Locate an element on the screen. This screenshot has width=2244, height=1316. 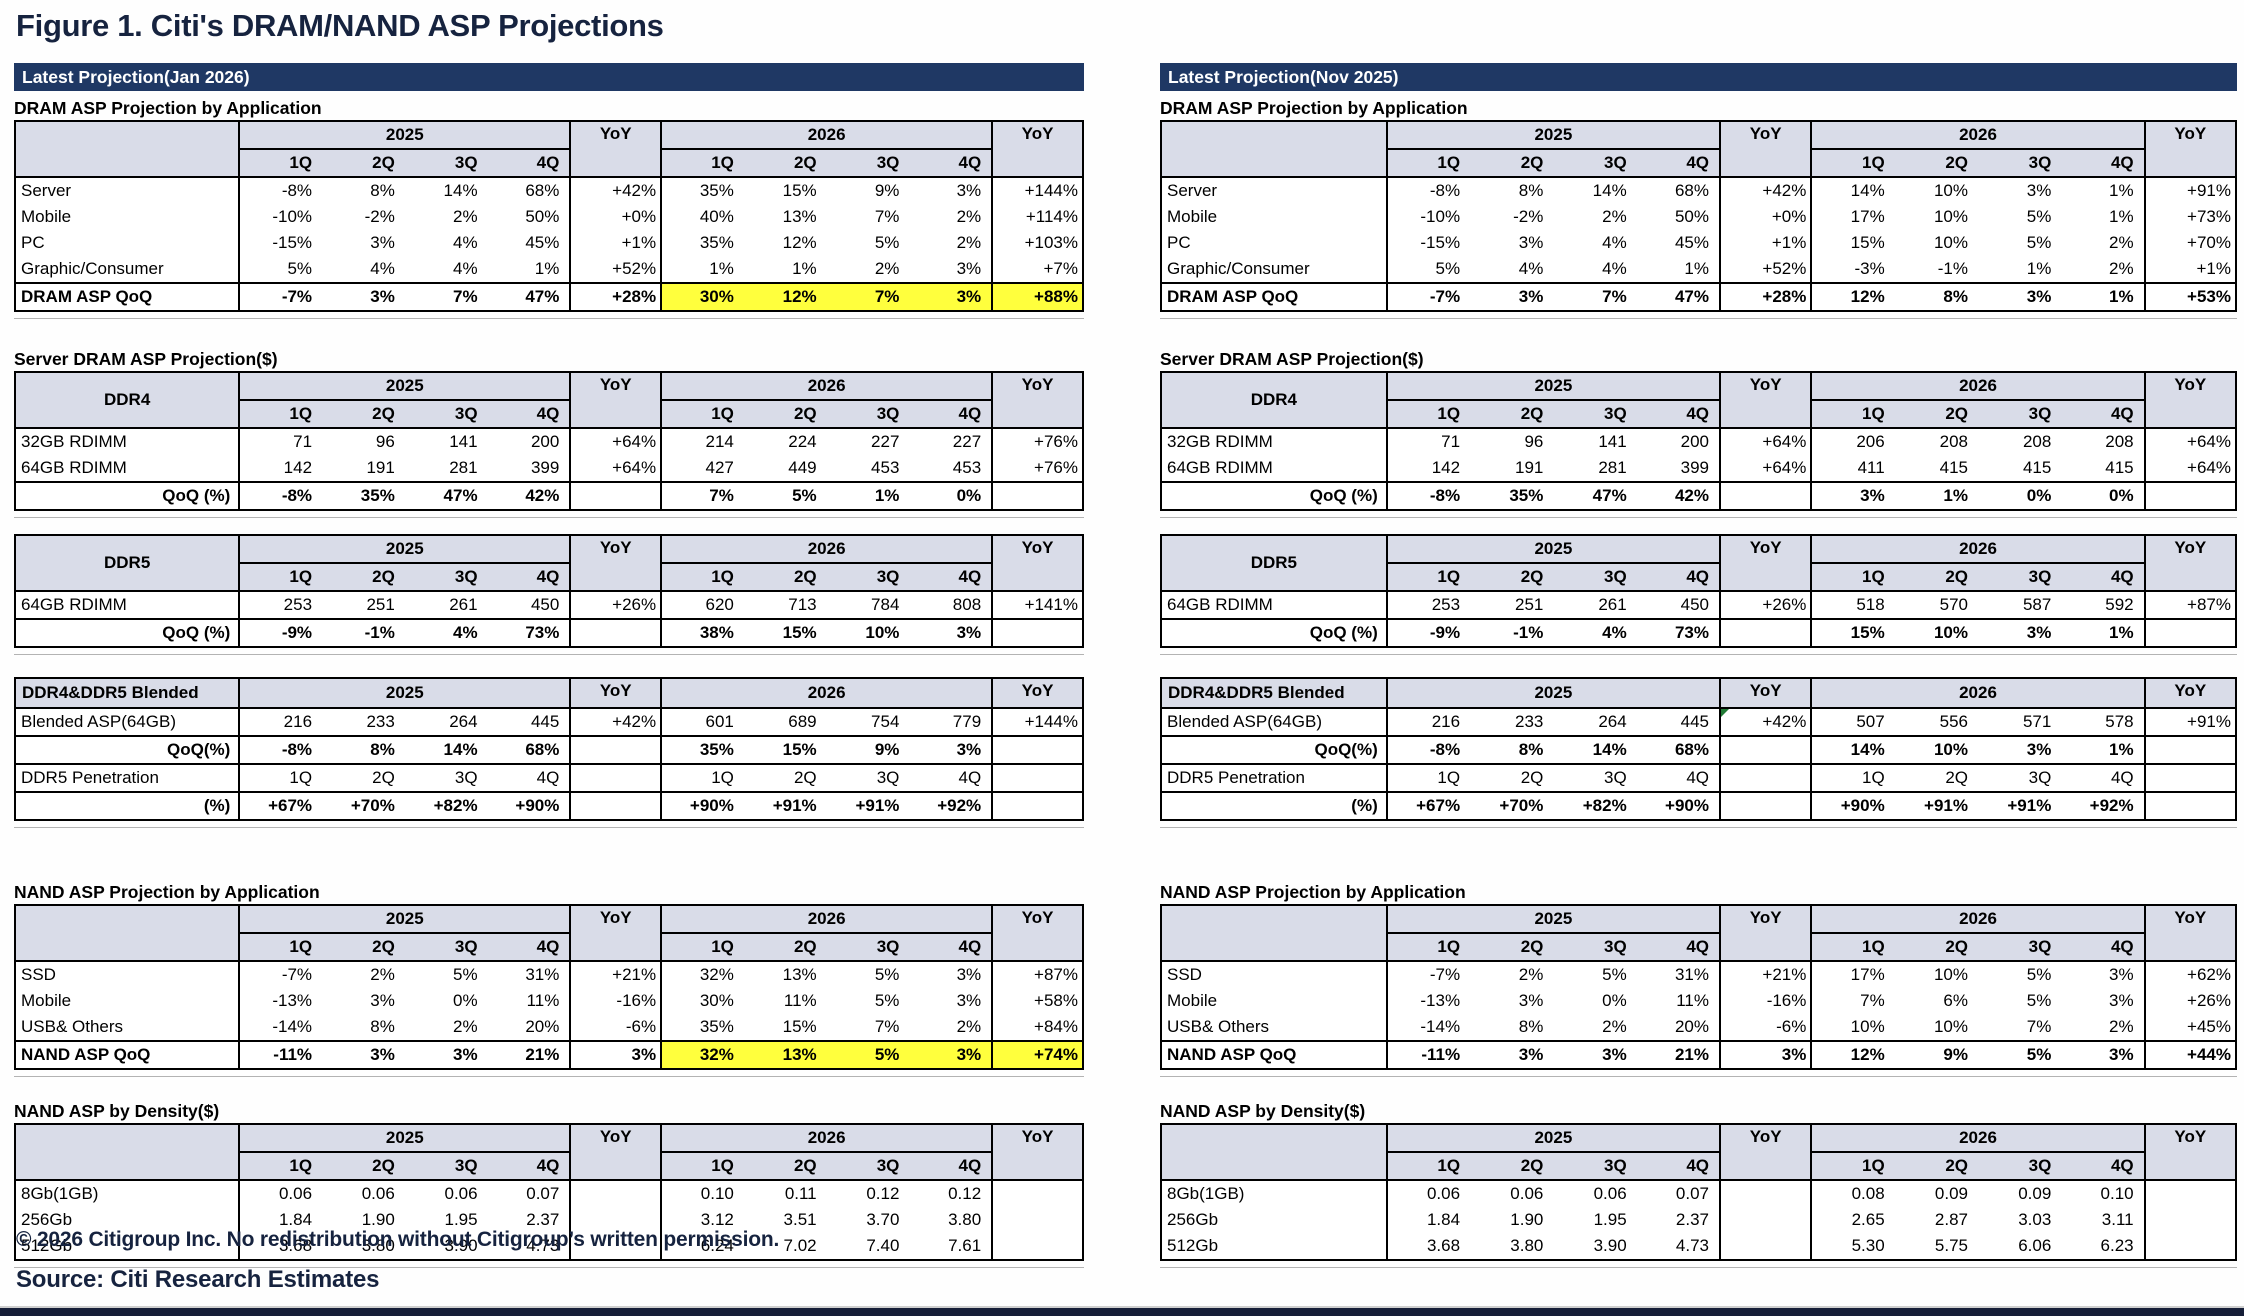
data-cell: 1Q is located at coordinates (1853, 777).